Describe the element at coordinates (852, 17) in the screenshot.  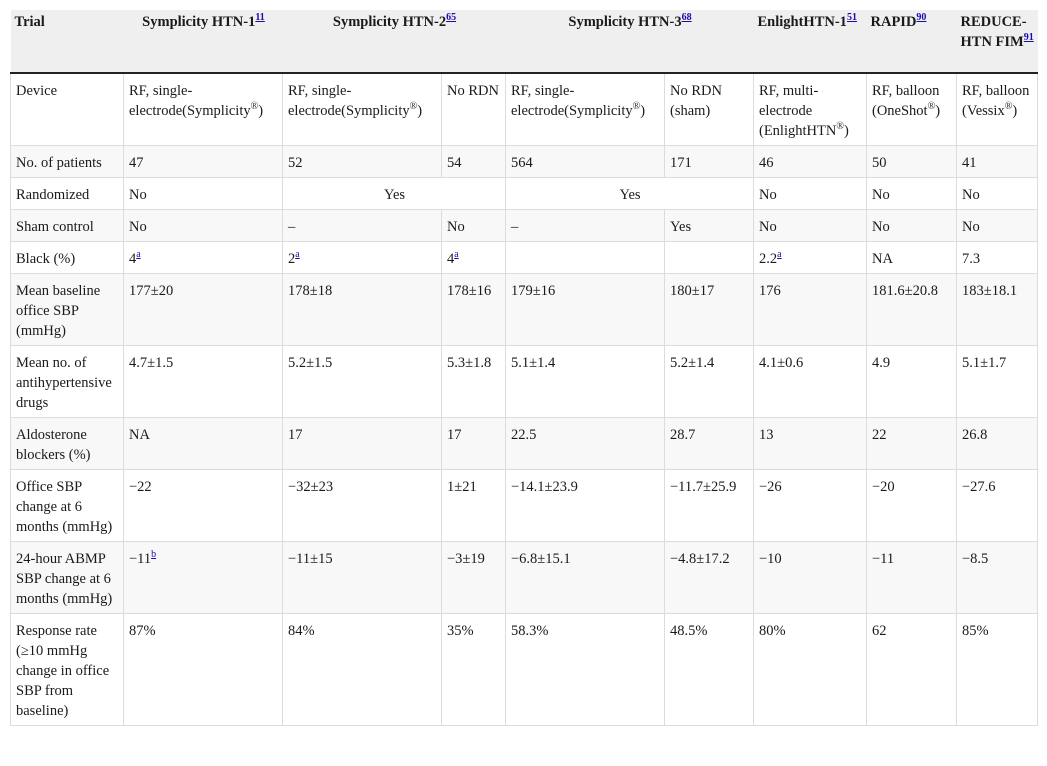
I see `ref-link: 51` at that location.